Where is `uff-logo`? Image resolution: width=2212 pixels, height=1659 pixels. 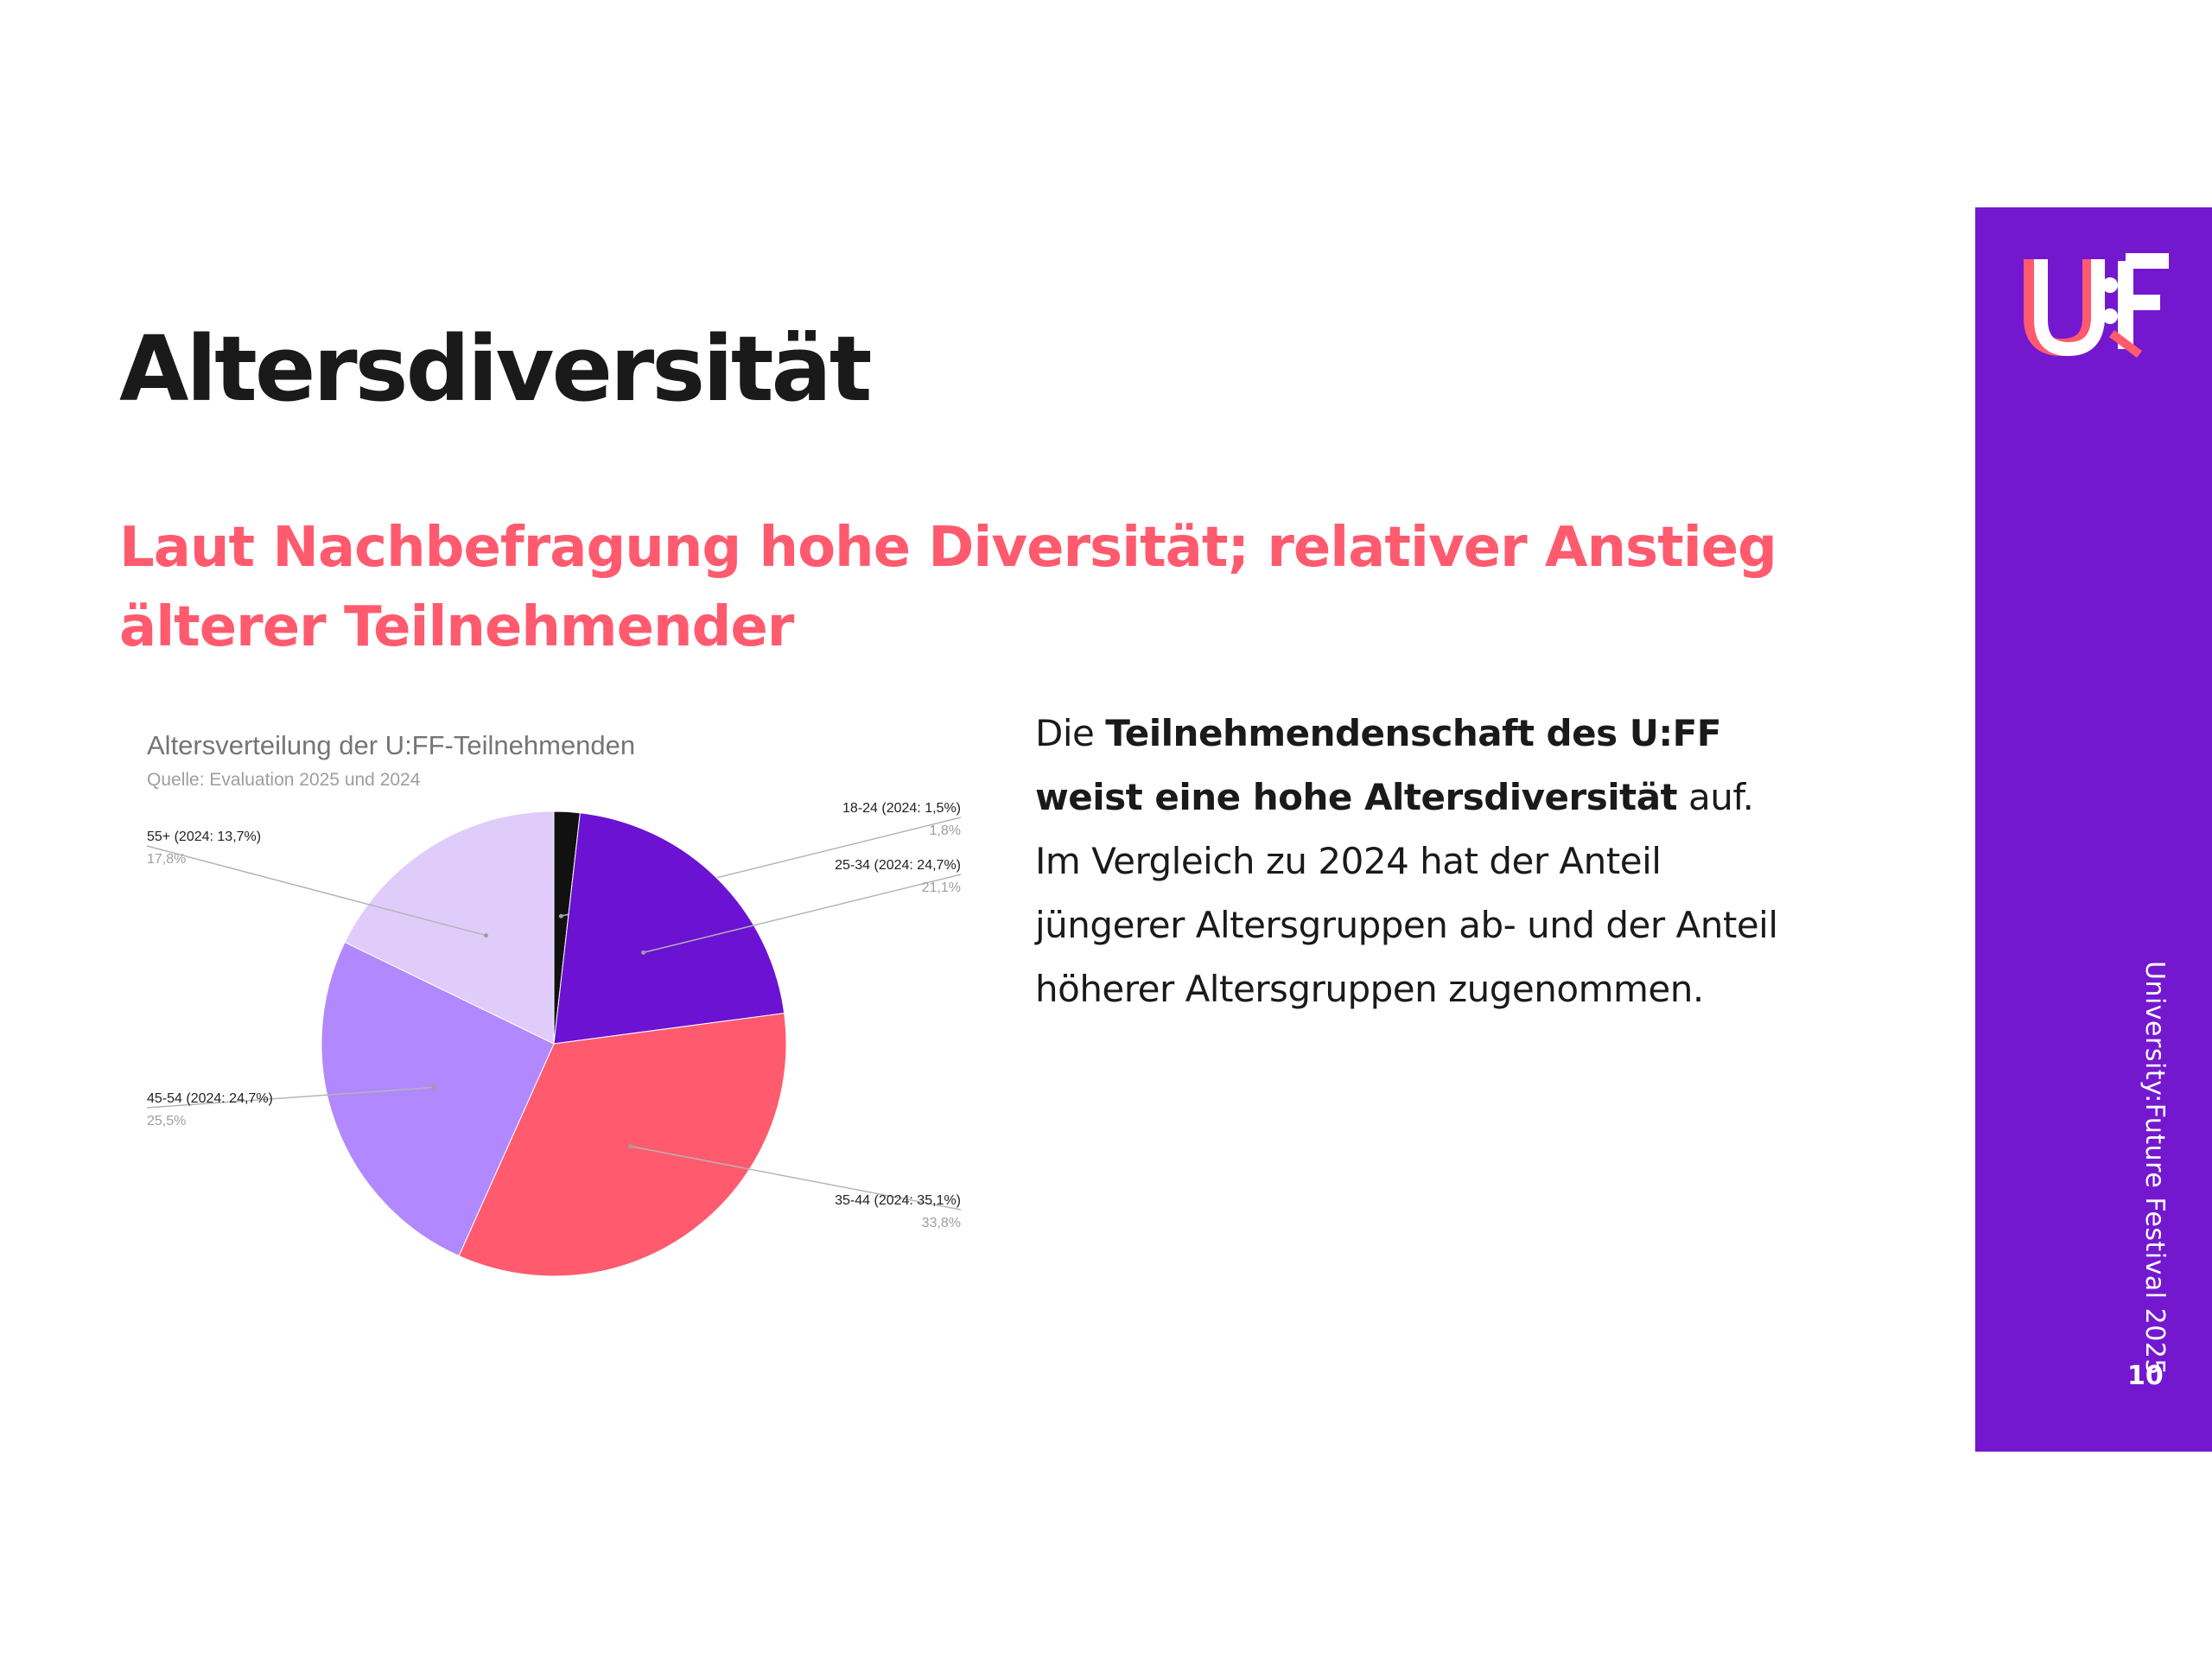
uff-logo is located at coordinates (2096, 305).